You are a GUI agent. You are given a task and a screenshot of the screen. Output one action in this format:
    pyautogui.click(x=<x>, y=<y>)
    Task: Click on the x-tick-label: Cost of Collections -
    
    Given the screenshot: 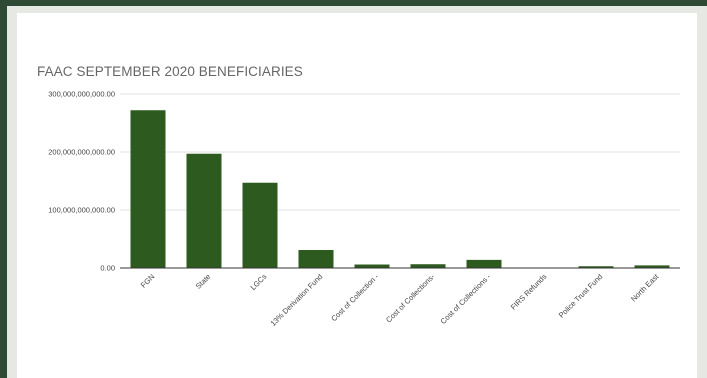 What is the action you would take?
    pyautogui.click(x=466, y=299)
    